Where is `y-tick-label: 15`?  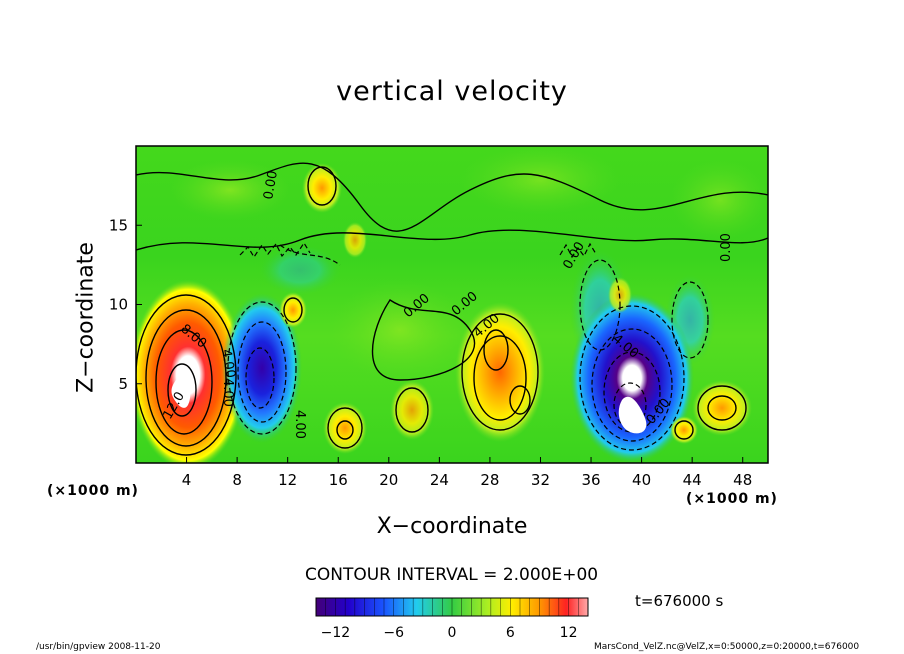 y-tick-label: 15 is located at coordinates (118, 225).